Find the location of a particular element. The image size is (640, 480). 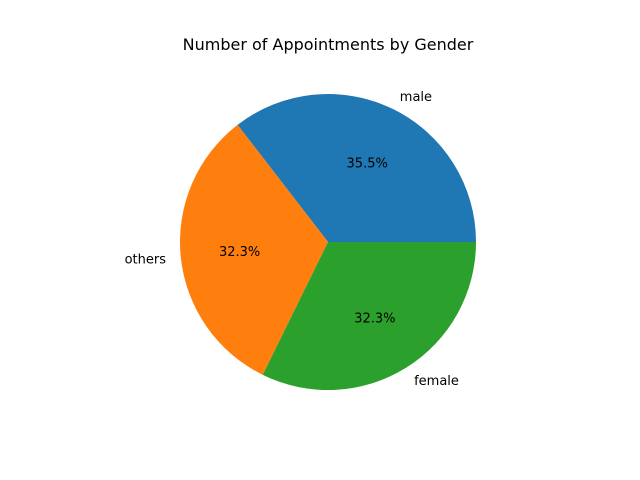

slice-percent-male: 35.5% is located at coordinates (367, 163).